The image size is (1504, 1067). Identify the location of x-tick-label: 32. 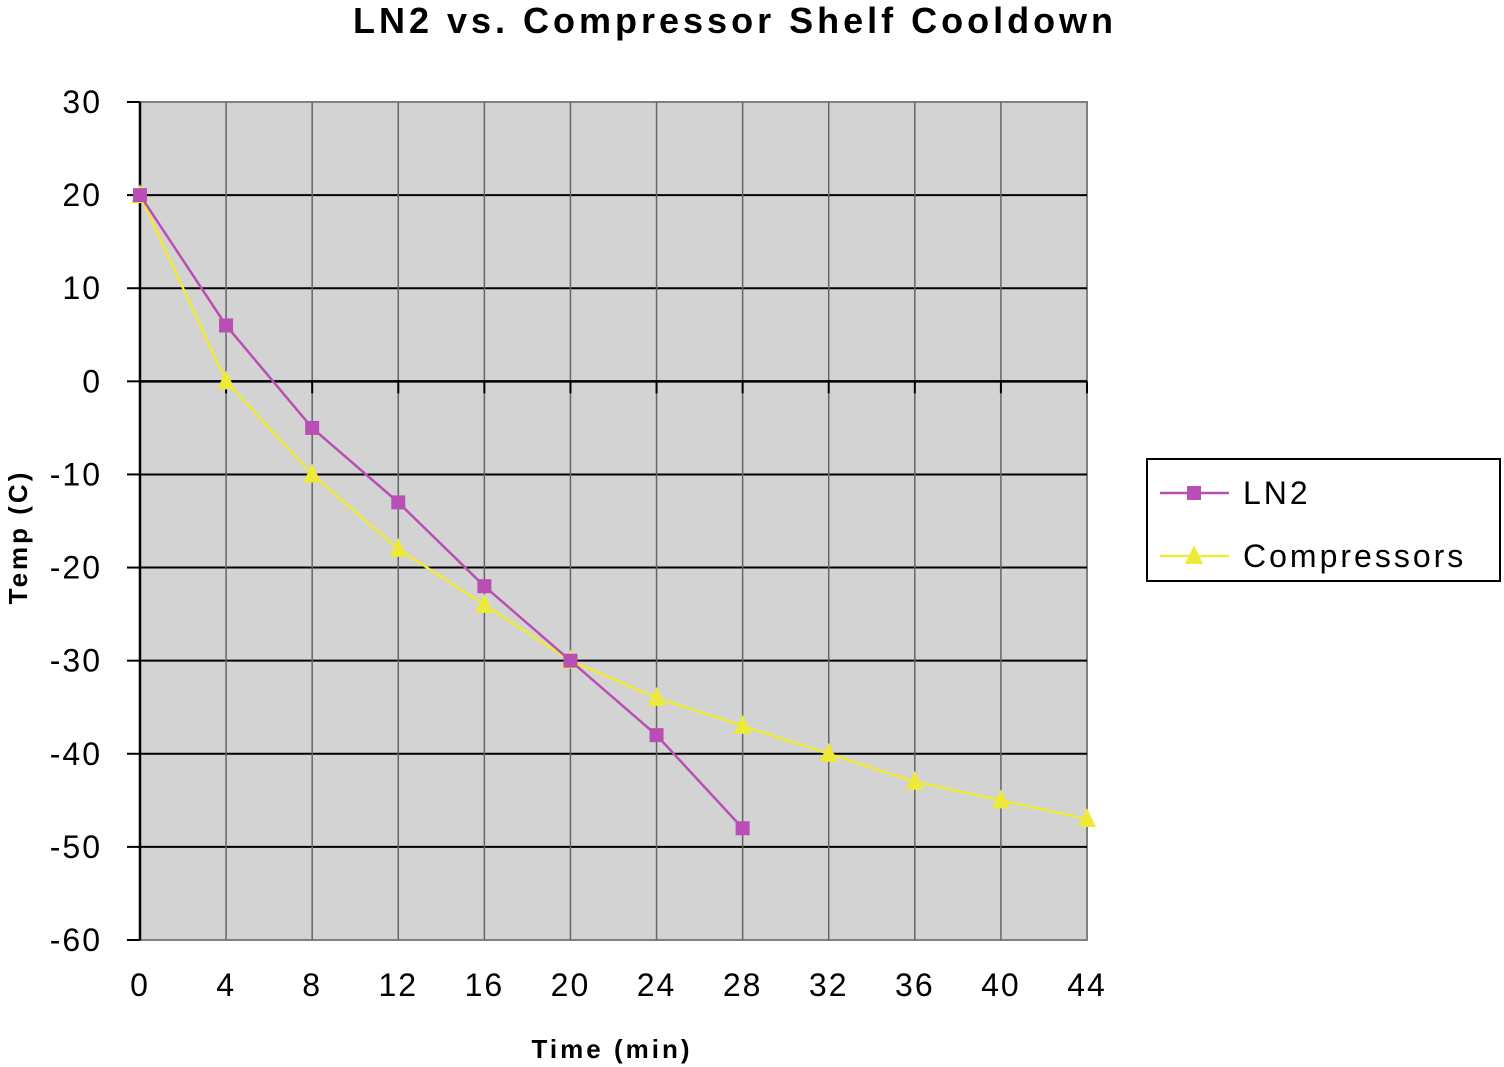
(829, 985).